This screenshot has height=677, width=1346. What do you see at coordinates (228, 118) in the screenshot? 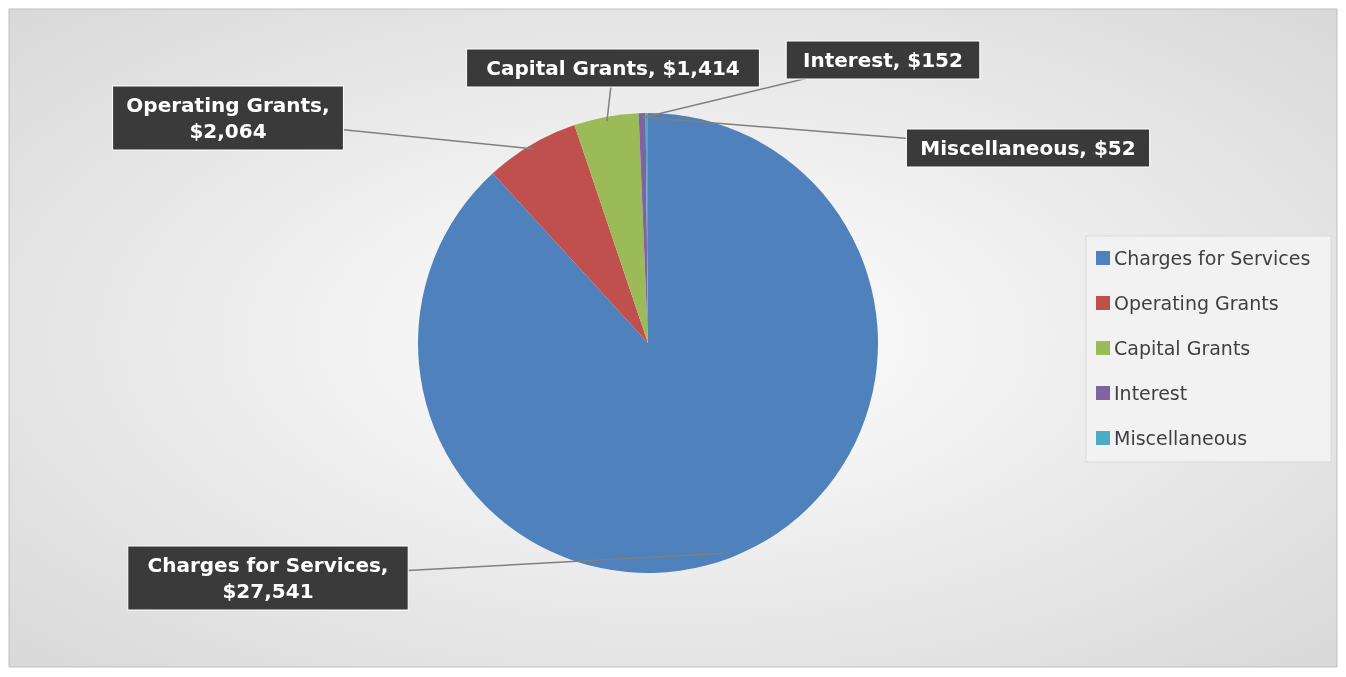
I see `data-label: Operating Grants, $2,064` at bounding box center [228, 118].